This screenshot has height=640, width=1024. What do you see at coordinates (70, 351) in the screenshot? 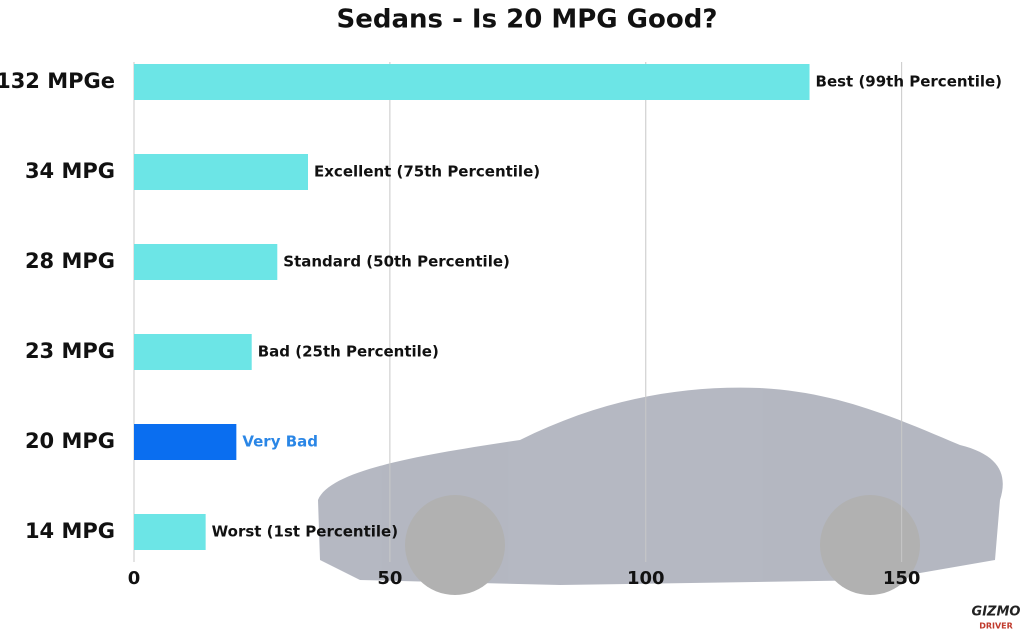
I see `y-tick-label: 23 MPG` at bounding box center [70, 351].